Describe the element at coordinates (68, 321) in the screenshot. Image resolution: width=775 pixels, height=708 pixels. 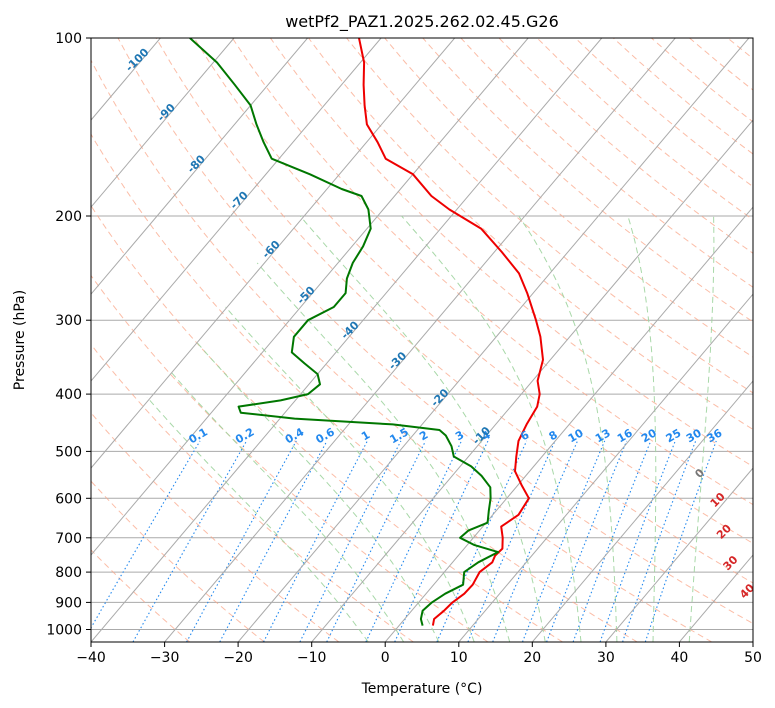
I see `y-tick-label: 300` at that location.